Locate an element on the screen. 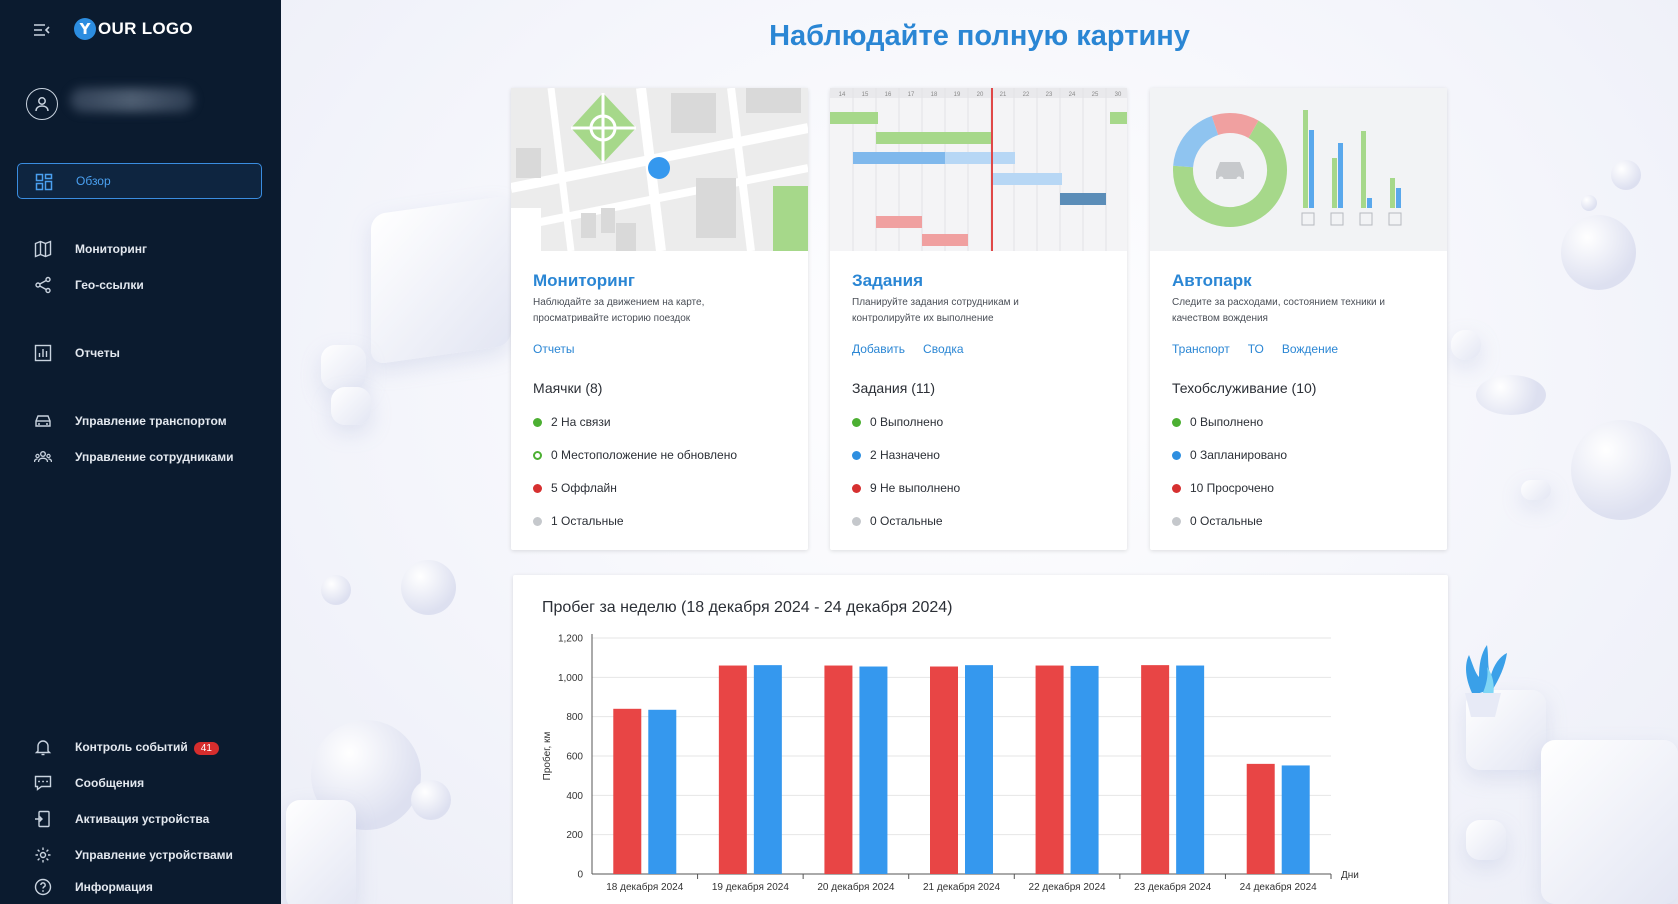 Image resolution: width=1678 pixels, height=904 pixels. sidebar-item-events: Контроль событий 41 is located at coordinates (139, 747).